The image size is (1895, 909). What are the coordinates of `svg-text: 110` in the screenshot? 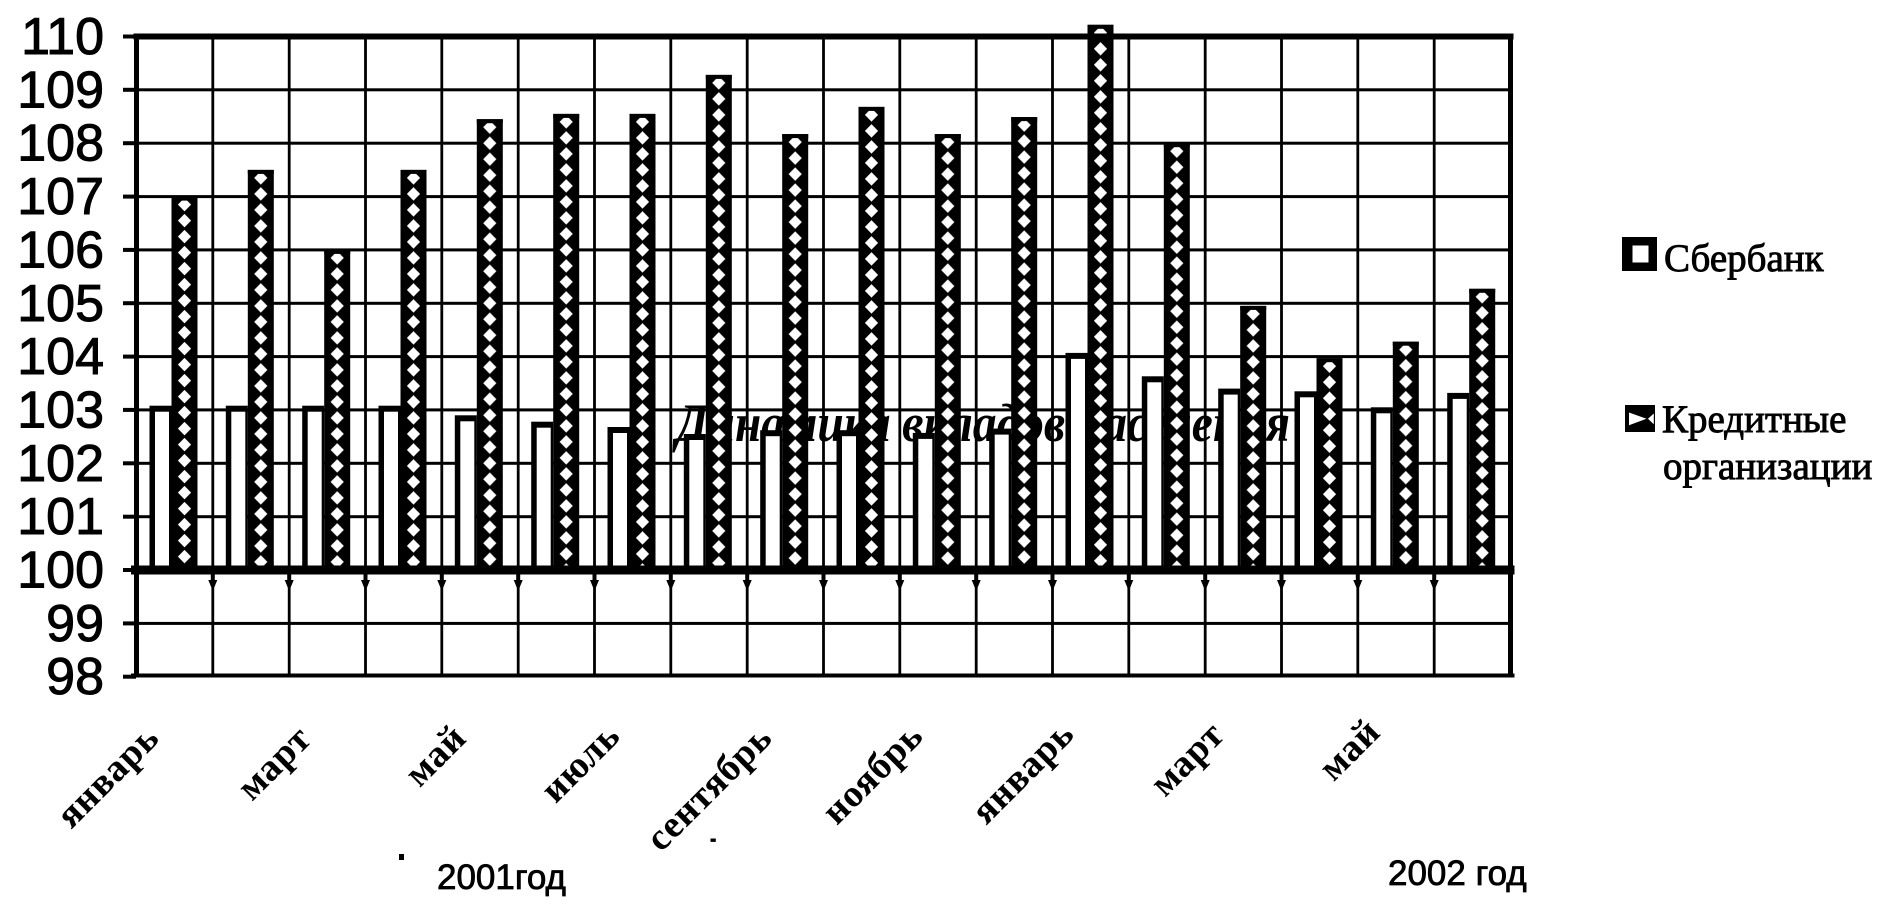 It's located at (62, 37).